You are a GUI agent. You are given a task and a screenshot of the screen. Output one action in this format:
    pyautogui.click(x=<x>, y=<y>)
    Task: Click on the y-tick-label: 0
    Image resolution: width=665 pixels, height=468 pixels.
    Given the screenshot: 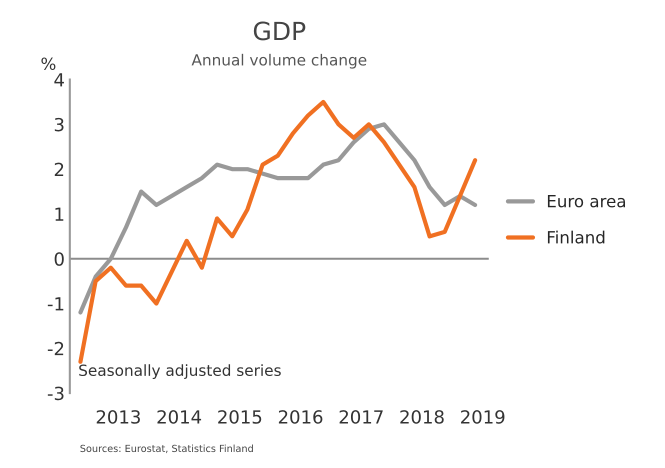 What is the action you would take?
    pyautogui.click(x=59, y=259)
    